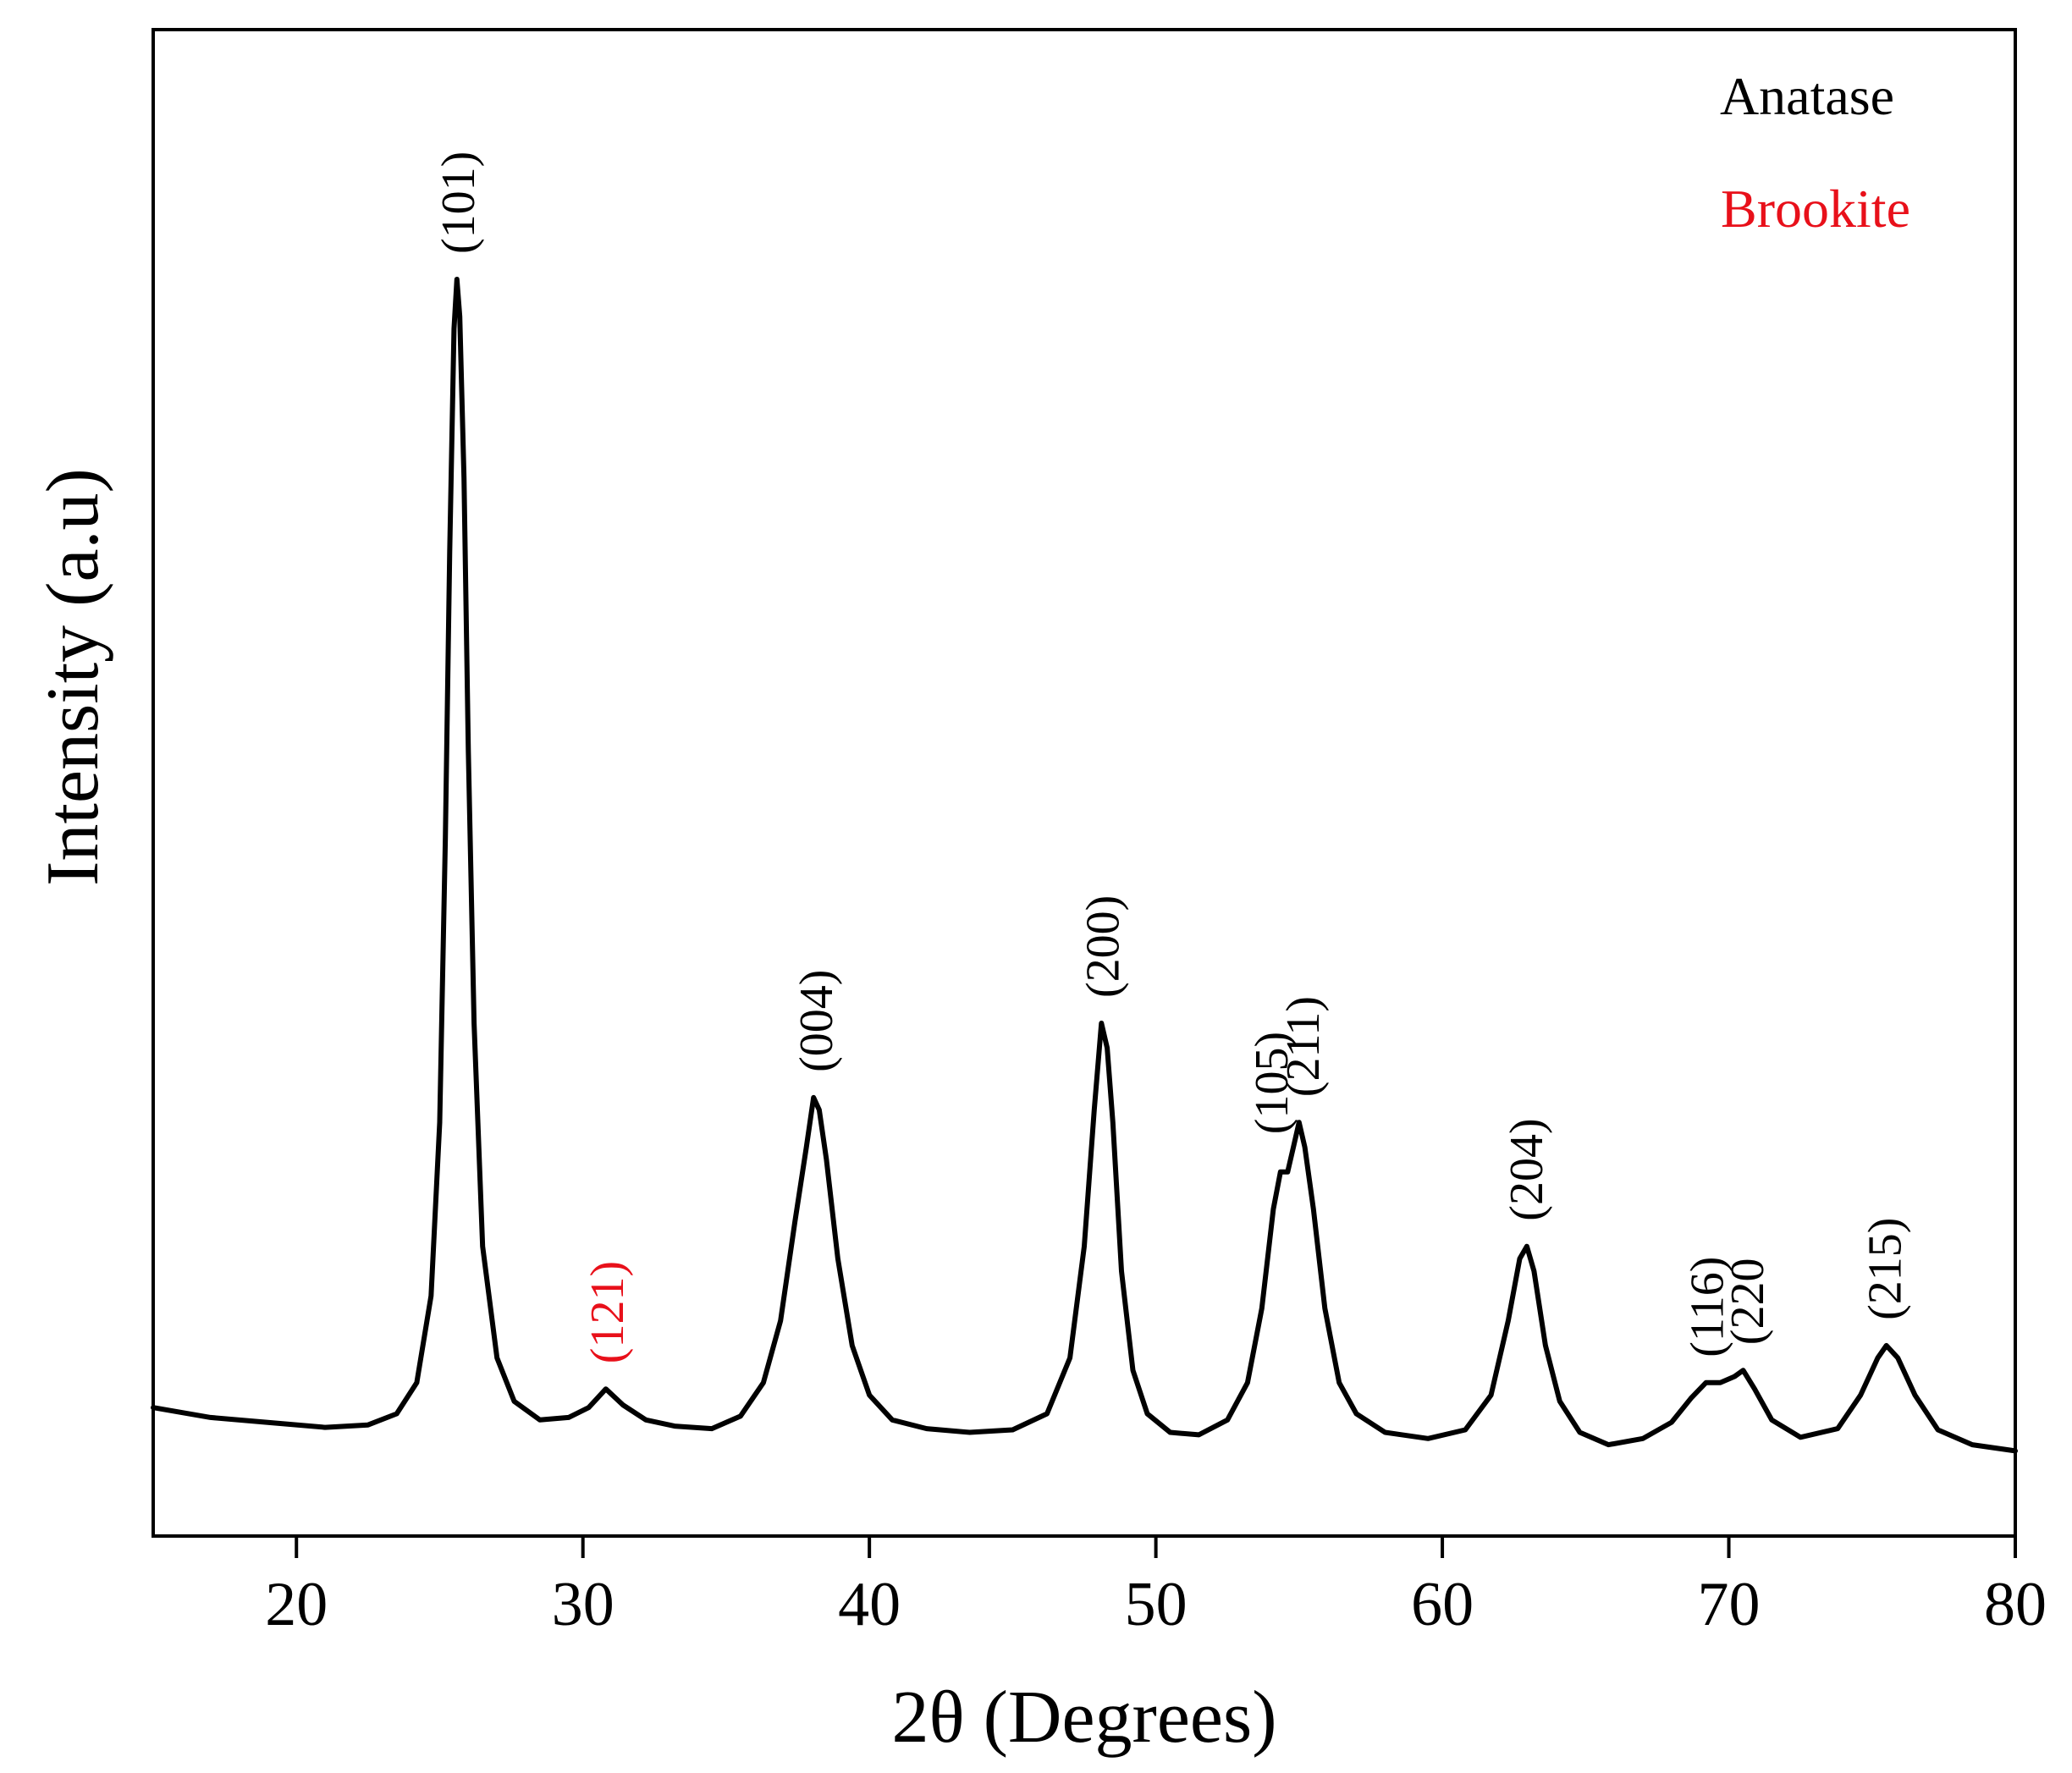  I want to click on peak-label: (004), so click(817, 1021).